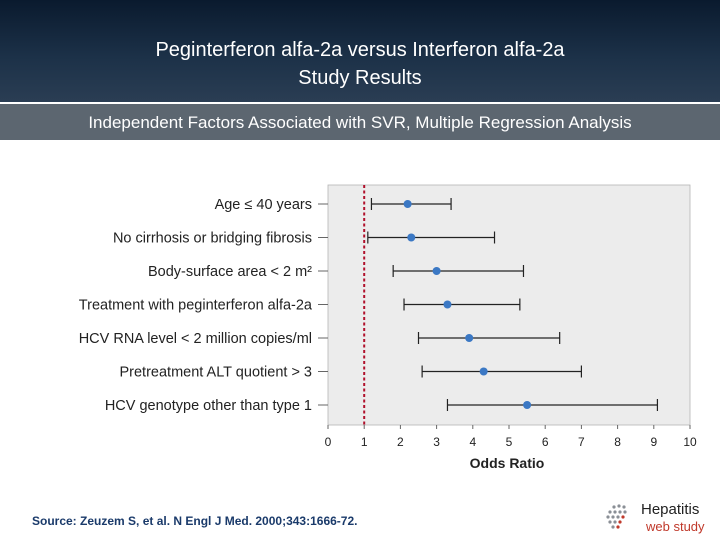 This screenshot has height=540, width=720. What do you see at coordinates (617, 442) in the screenshot?
I see `x-tick-label: 8` at bounding box center [617, 442].